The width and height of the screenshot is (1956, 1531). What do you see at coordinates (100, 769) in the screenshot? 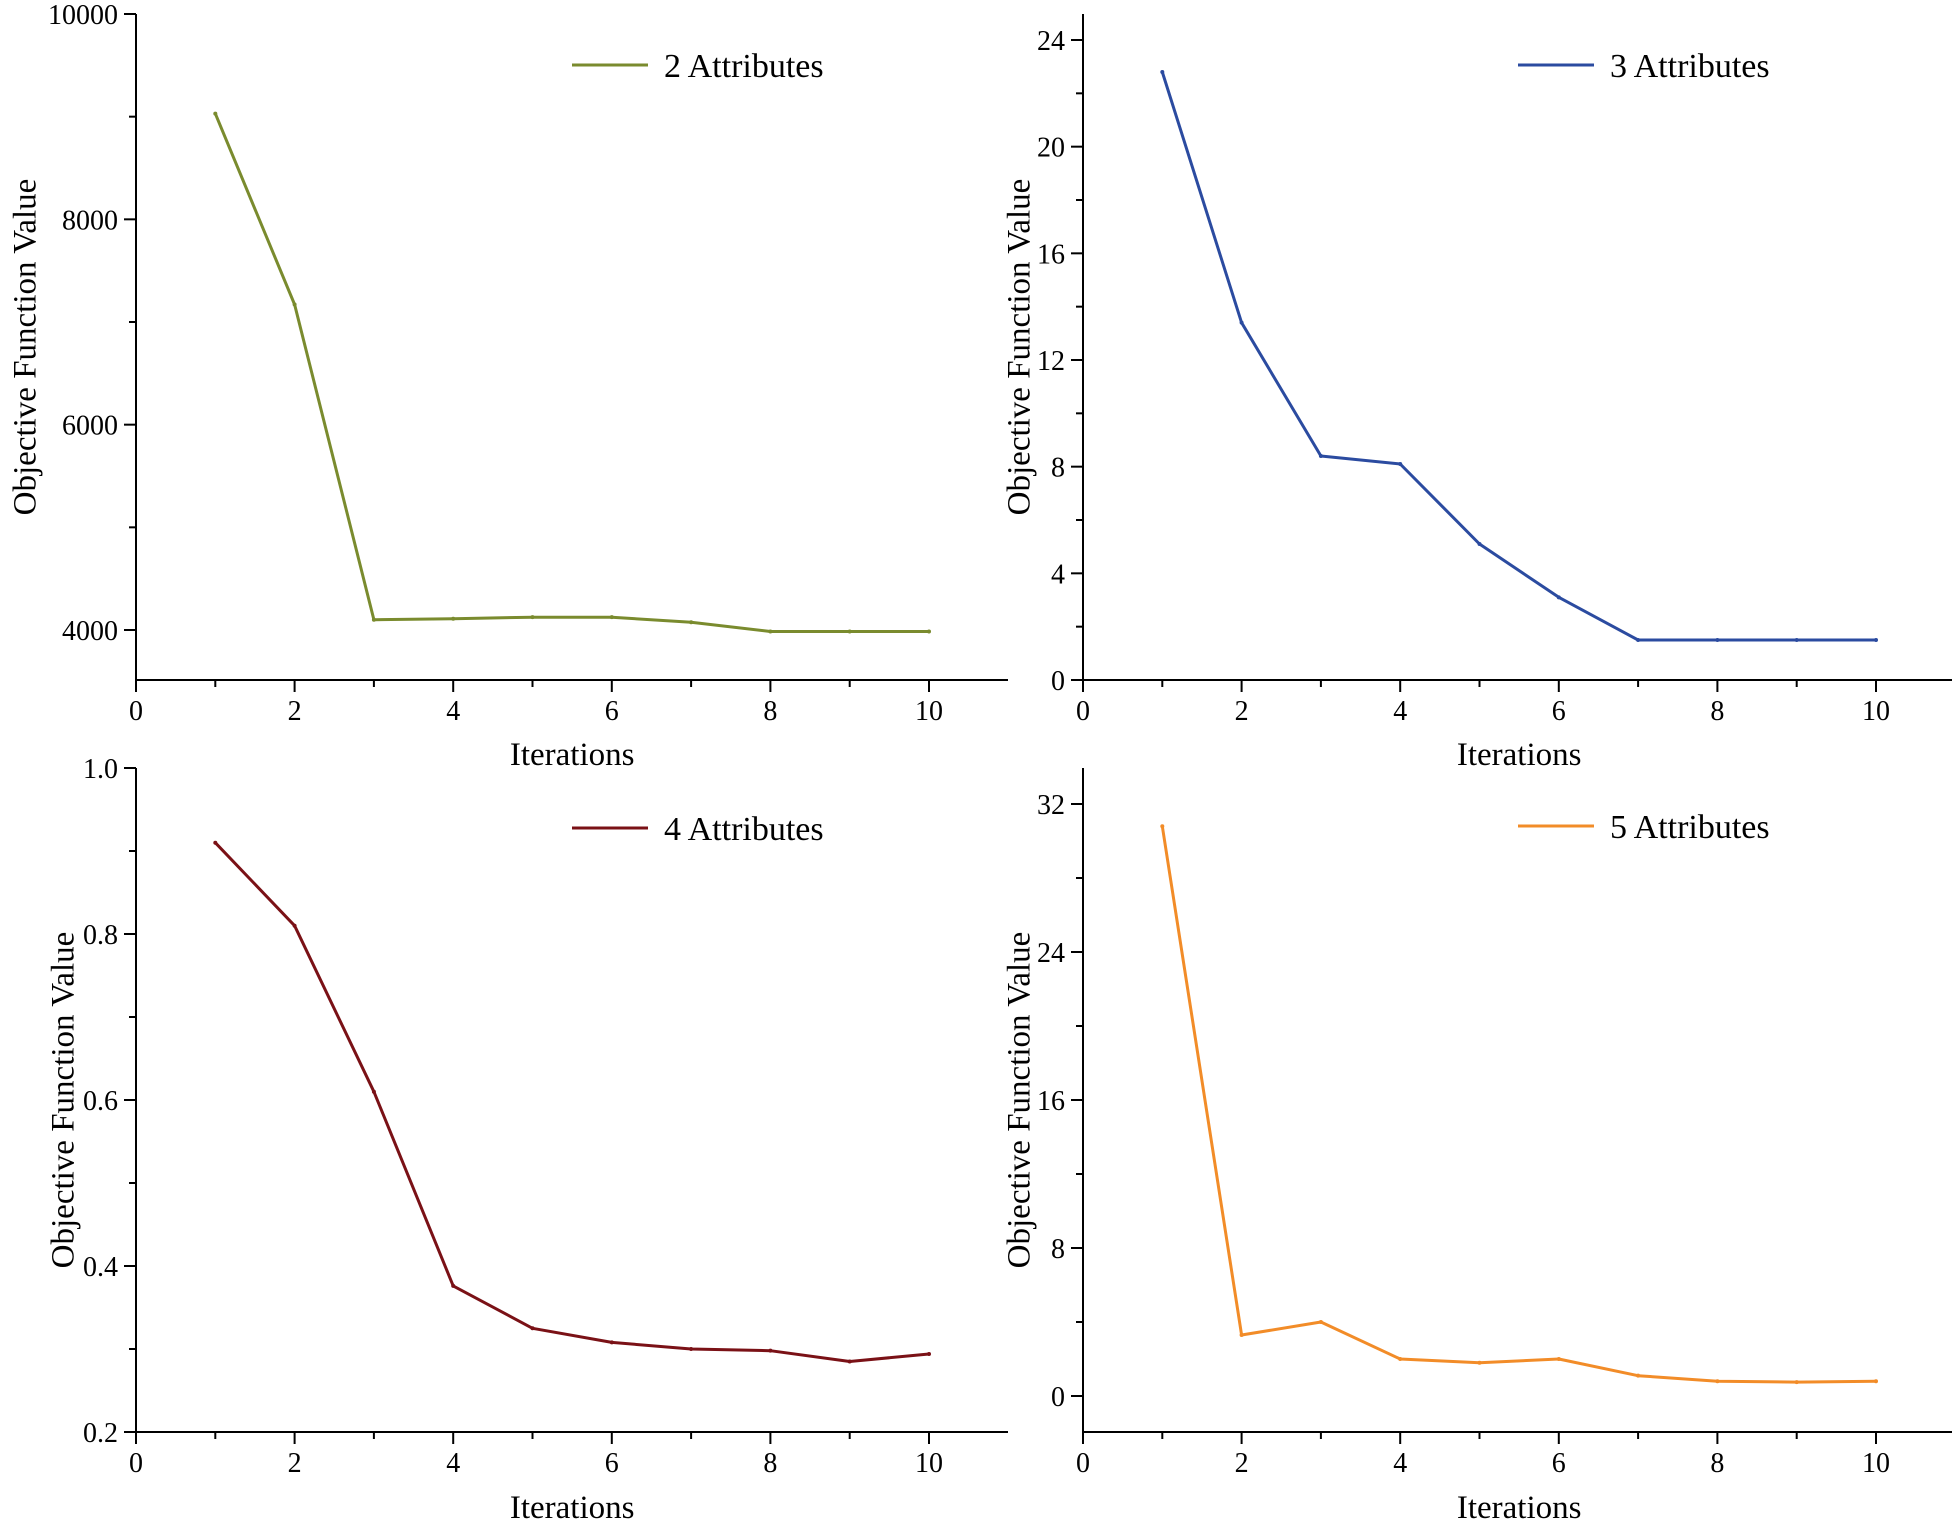
I see `y-tick-label: 1.0` at bounding box center [100, 769].